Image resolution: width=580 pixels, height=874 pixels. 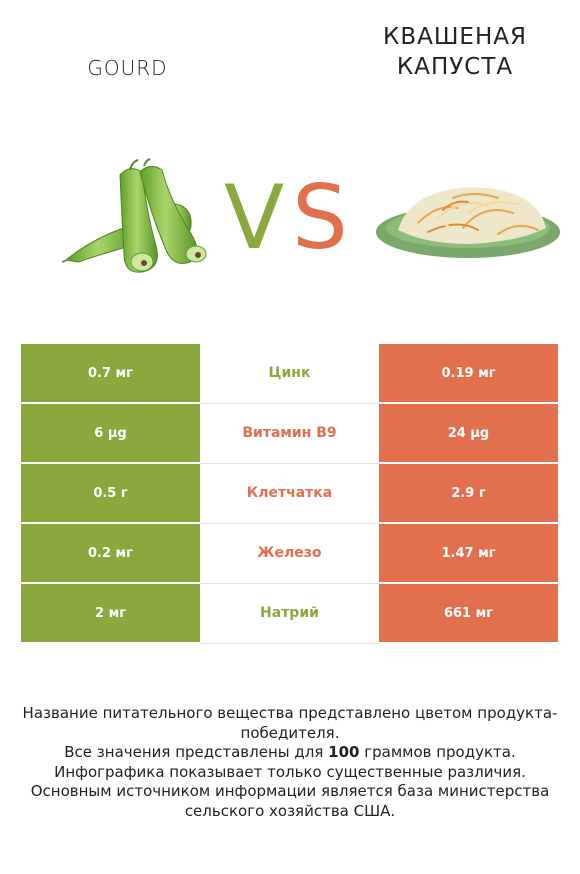 I want to click on right-value: 661 мг, so click(x=468, y=613).